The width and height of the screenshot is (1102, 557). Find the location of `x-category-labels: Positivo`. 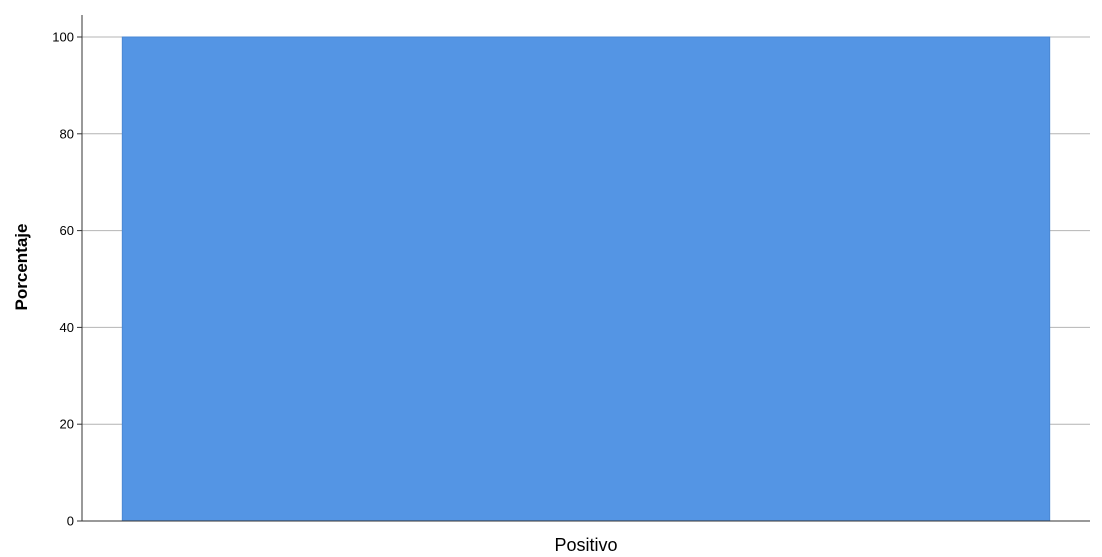

x-category-labels: Positivo is located at coordinates (585, 545).